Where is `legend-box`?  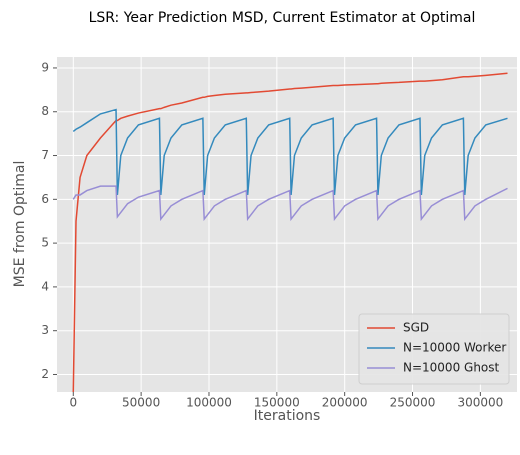
legend-box is located at coordinates (434, 349).